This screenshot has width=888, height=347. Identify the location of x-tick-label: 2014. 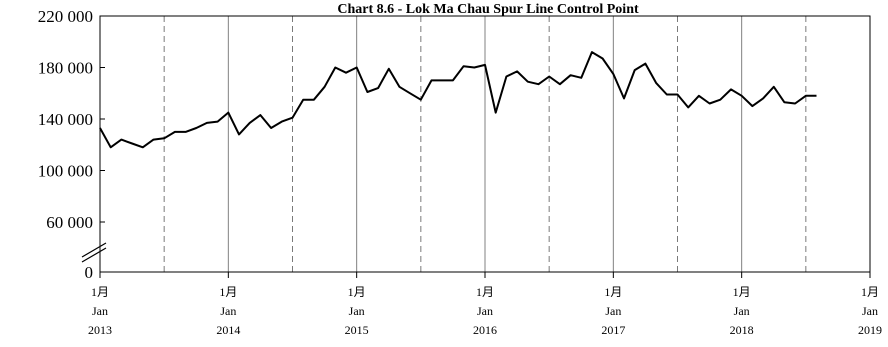
(228, 330).